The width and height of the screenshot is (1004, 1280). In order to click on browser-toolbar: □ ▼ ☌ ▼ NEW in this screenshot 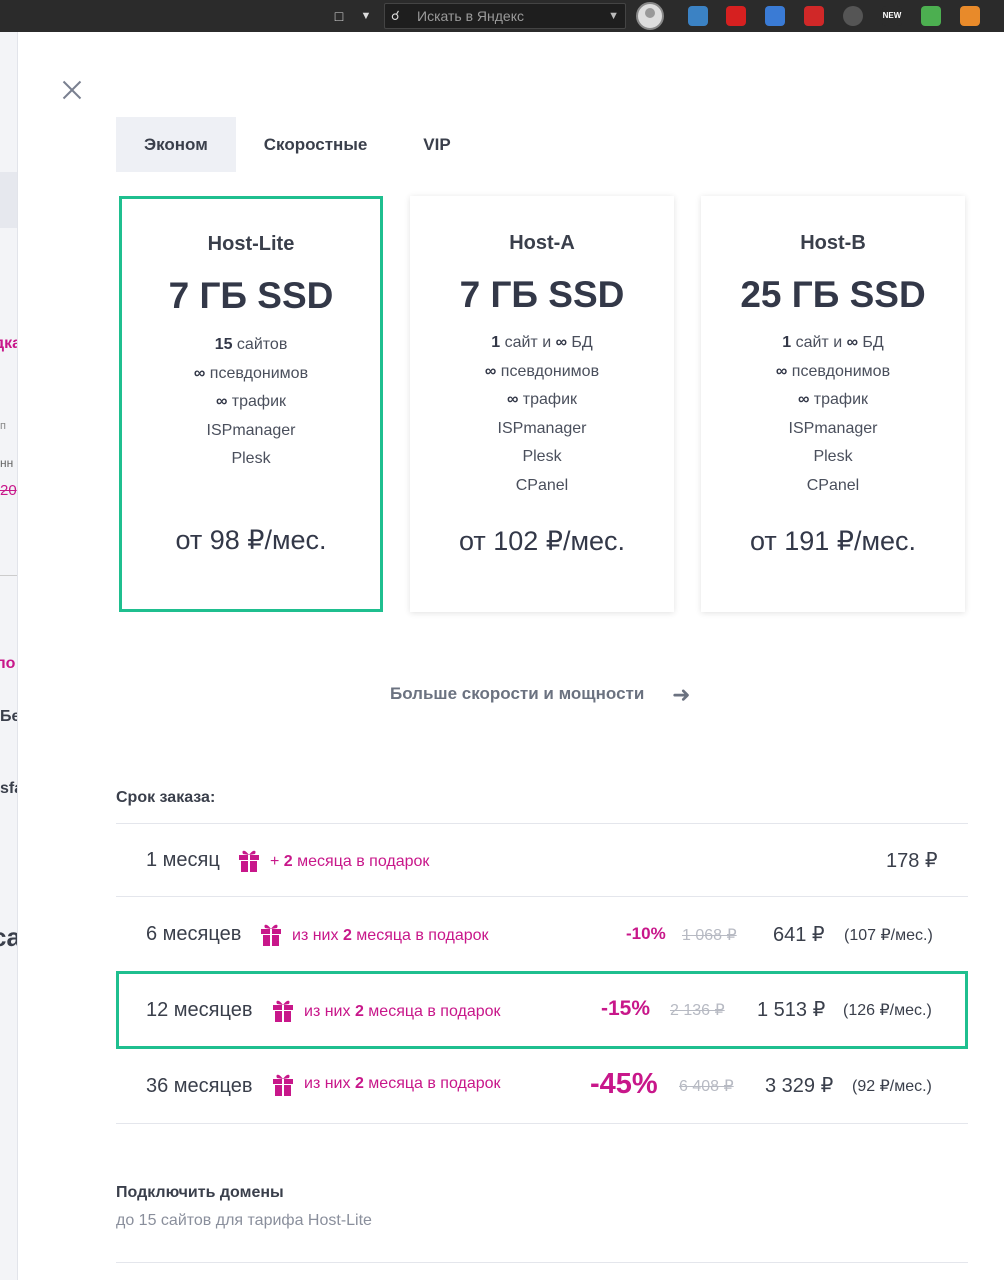, I will do `click(502, 16)`.